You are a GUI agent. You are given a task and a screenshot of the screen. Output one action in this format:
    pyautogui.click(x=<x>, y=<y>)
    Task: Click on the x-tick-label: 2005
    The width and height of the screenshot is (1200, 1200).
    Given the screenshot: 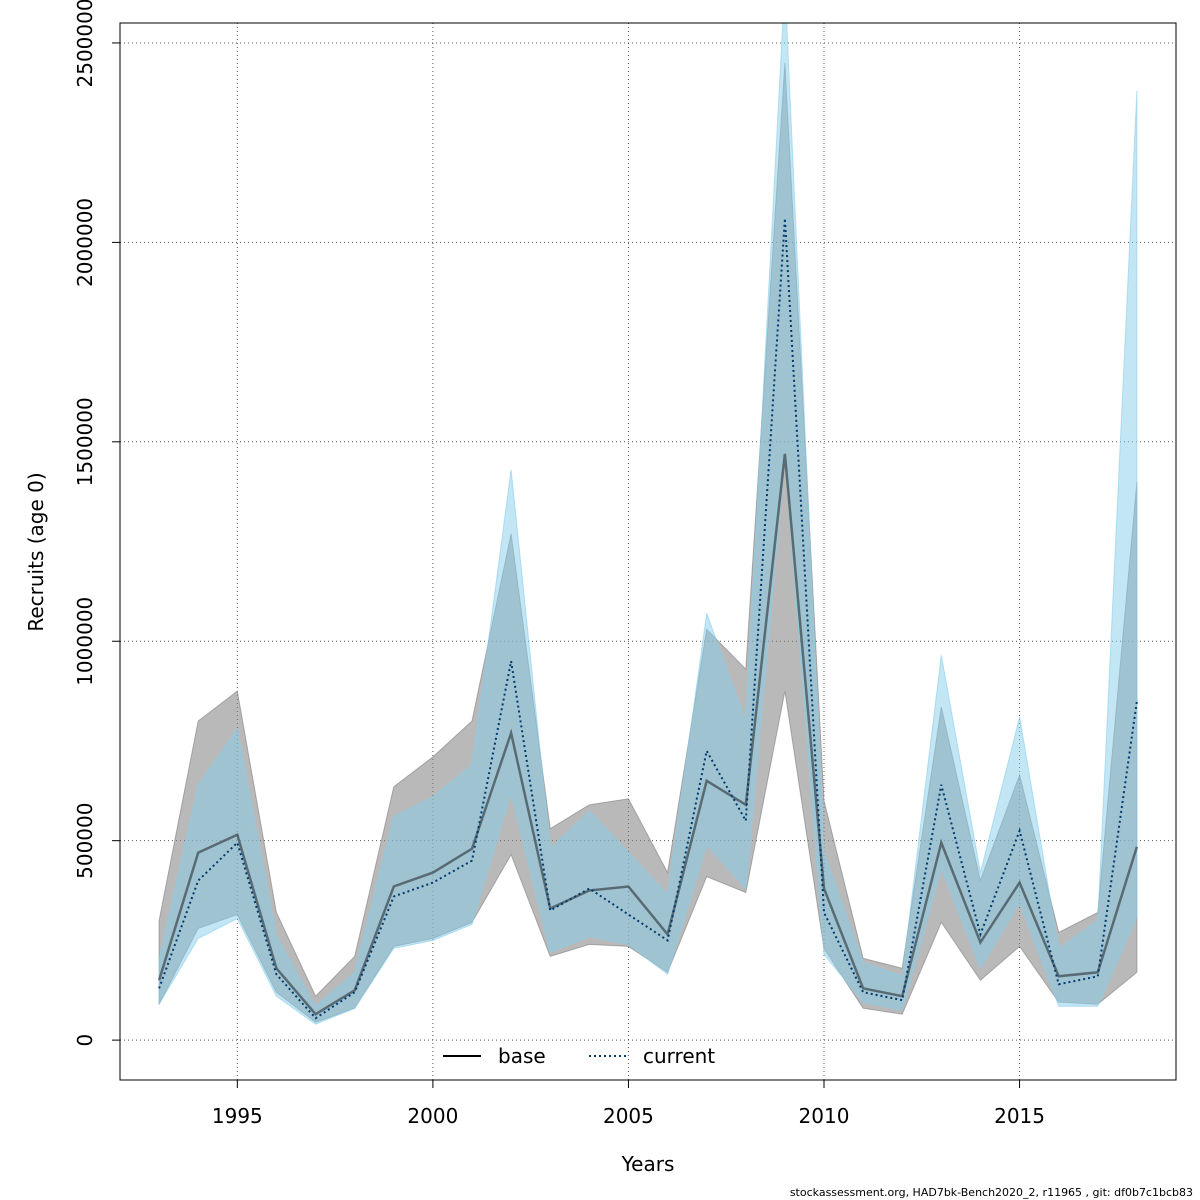 What is the action you would take?
    pyautogui.click(x=628, y=1116)
    